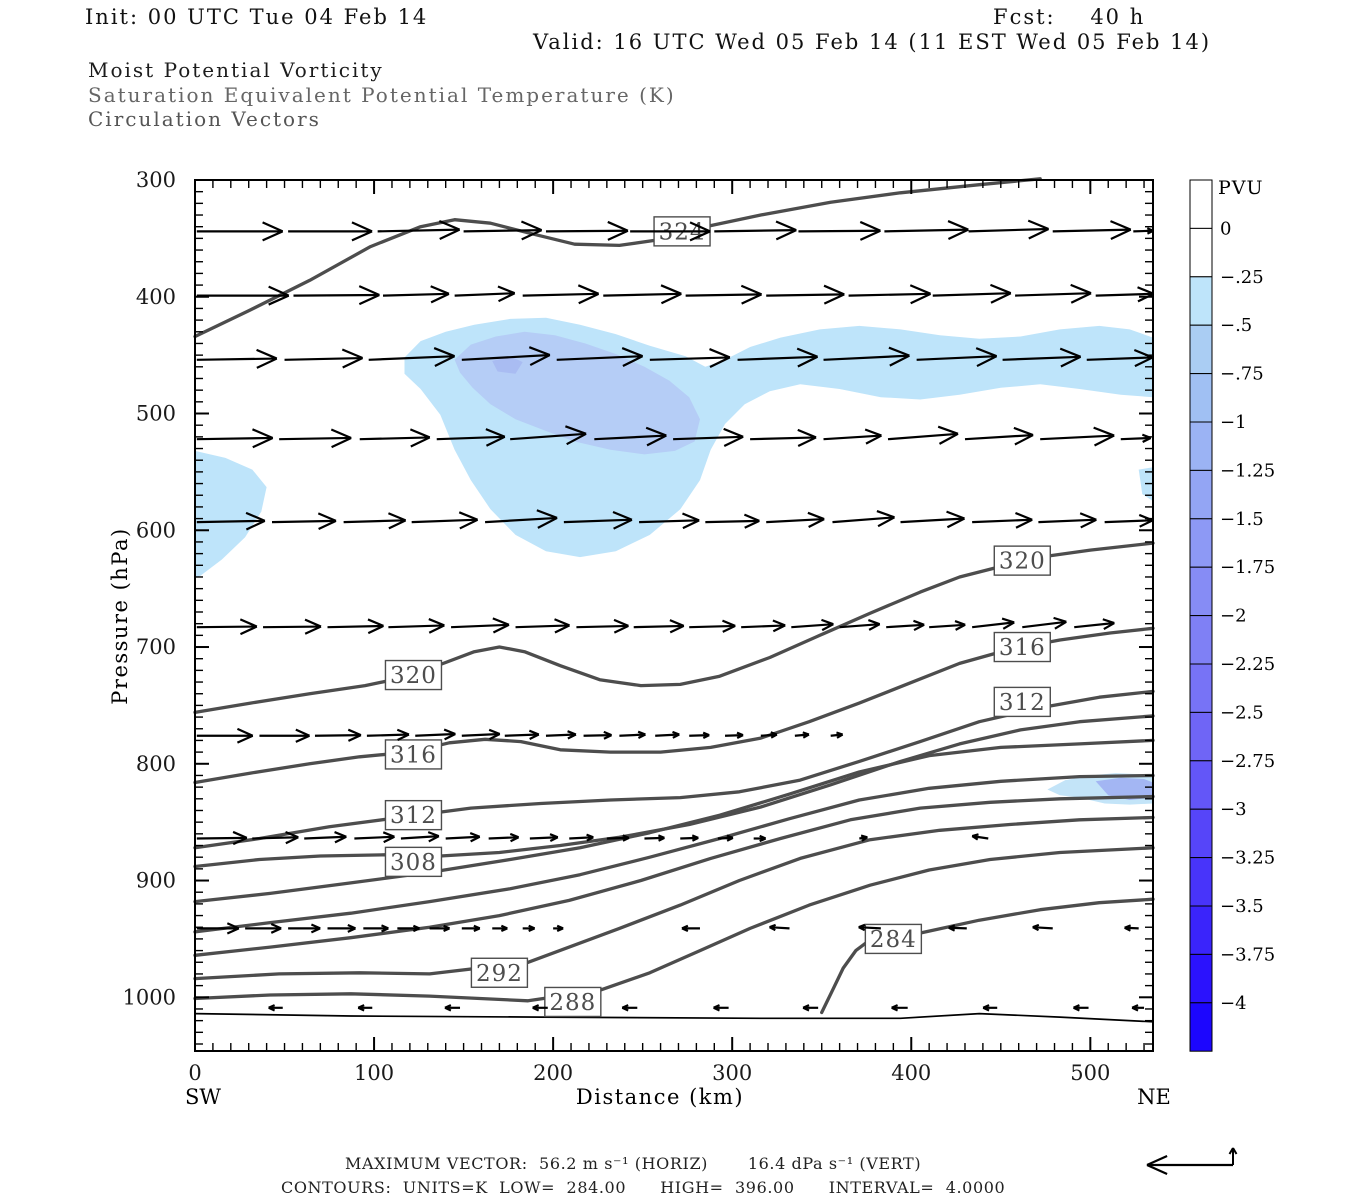 The image size is (1350, 1200). What do you see at coordinates (1022, 648) in the screenshot?
I see `contour-label-316: 316` at bounding box center [1022, 648].